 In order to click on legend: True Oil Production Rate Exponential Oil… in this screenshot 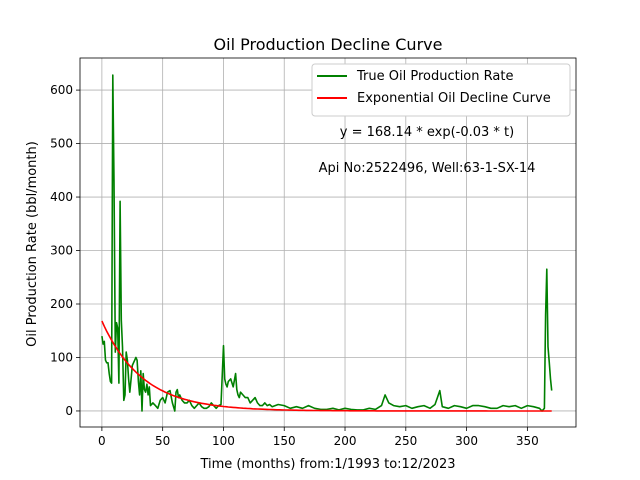, I will do `click(441, 90)`.